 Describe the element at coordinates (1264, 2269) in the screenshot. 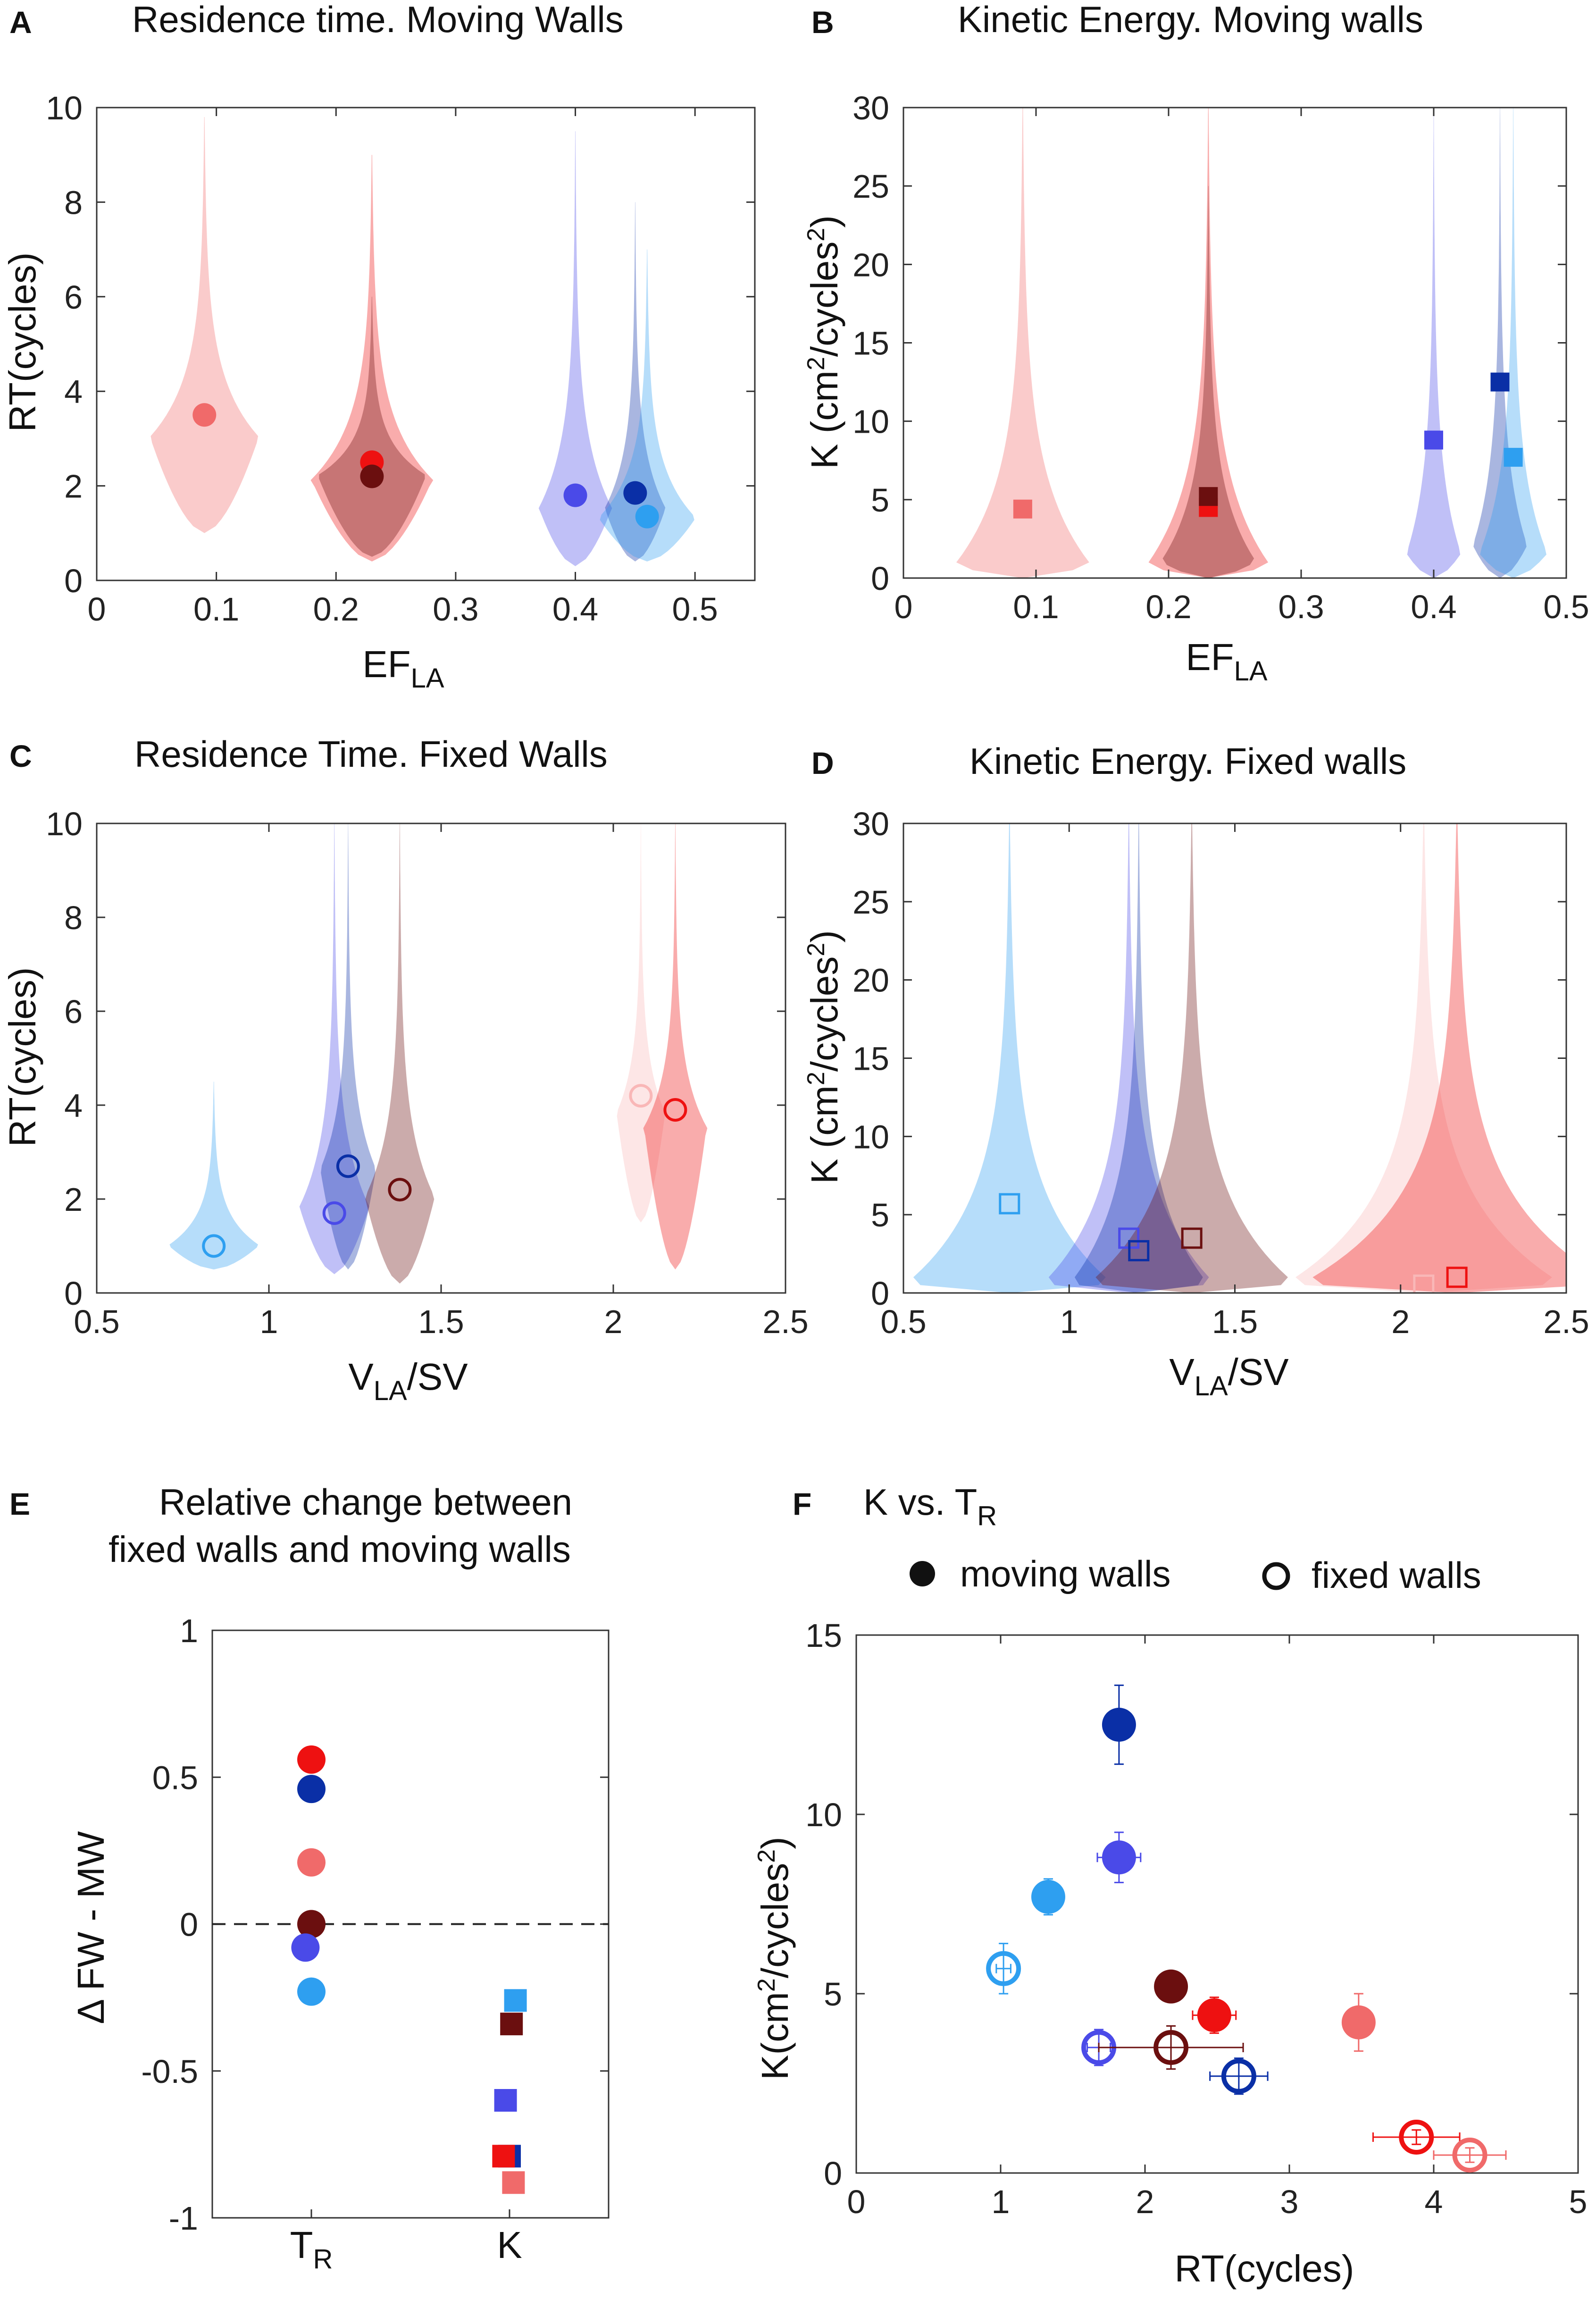

I see `panel-f-xlabel: RT(cycles)` at that location.